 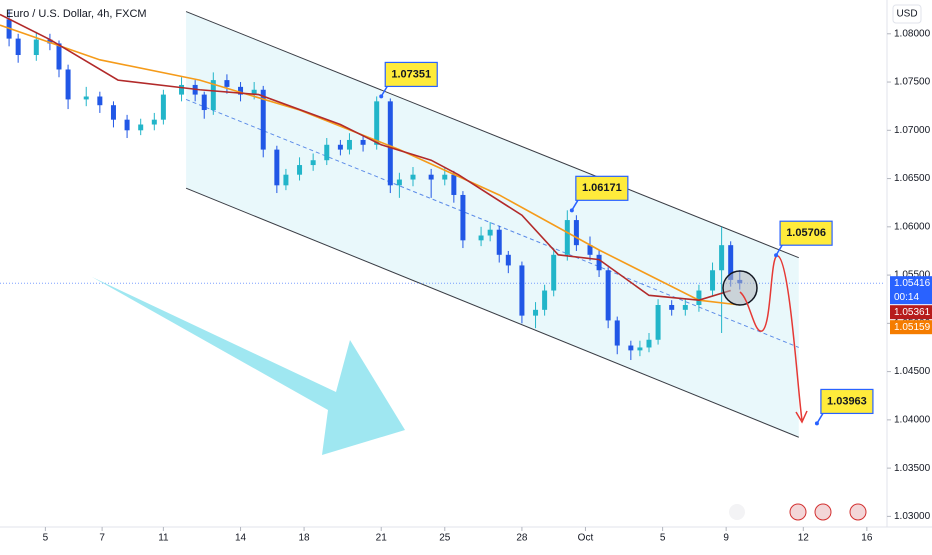 I want to click on x-tick-label: 18, so click(x=305, y=538).